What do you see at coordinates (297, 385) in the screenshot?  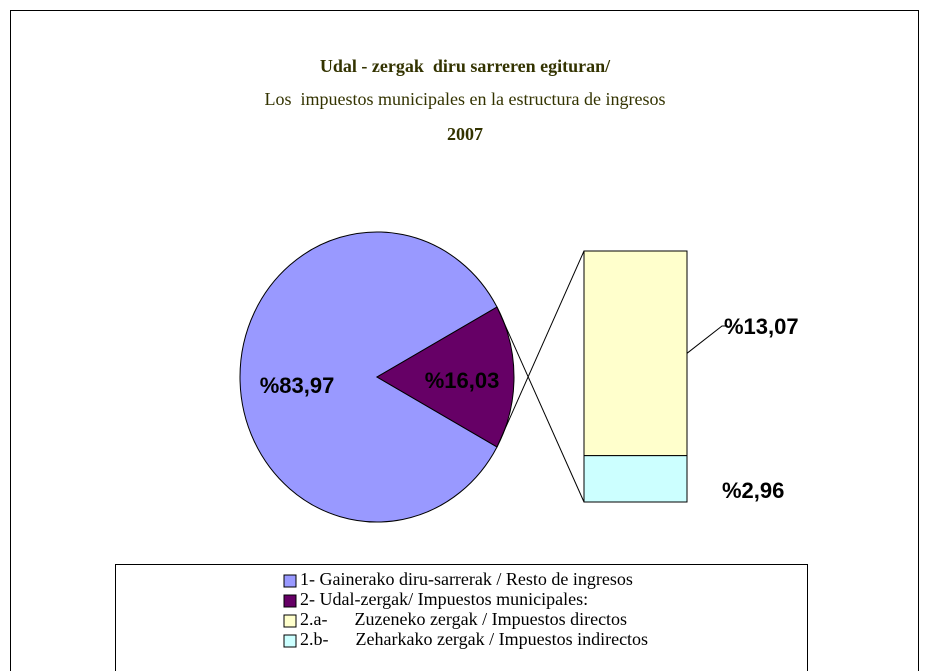 I see `data-label: %83,97` at bounding box center [297, 385].